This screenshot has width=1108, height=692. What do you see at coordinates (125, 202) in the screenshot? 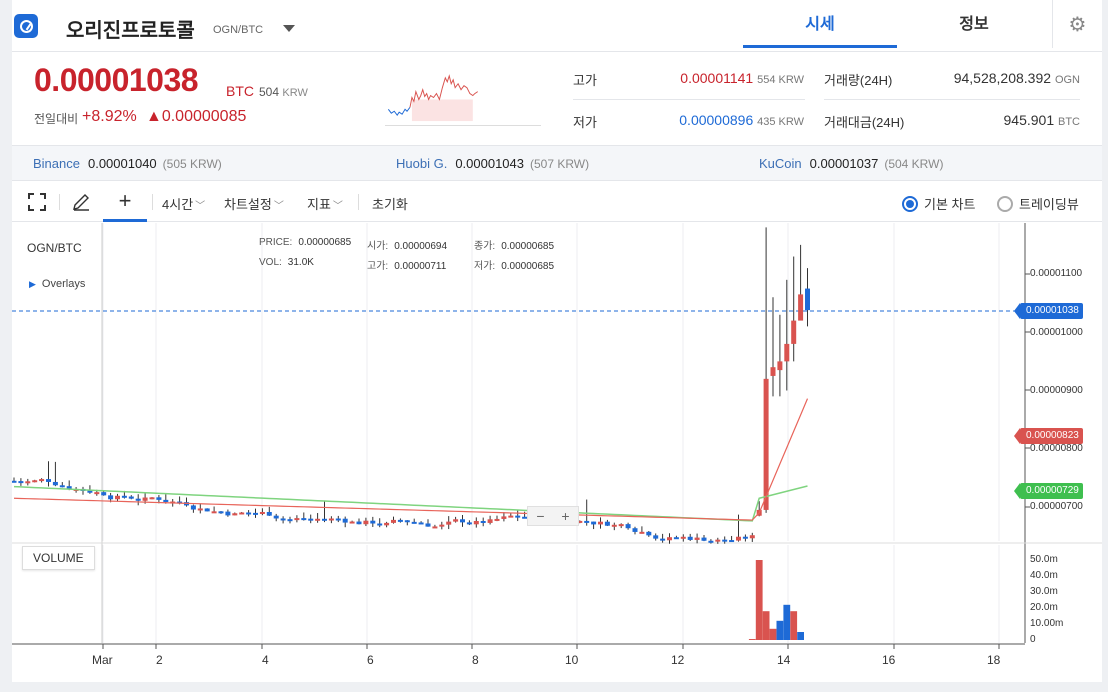
I see `crosshair-icon: +` at bounding box center [125, 202].